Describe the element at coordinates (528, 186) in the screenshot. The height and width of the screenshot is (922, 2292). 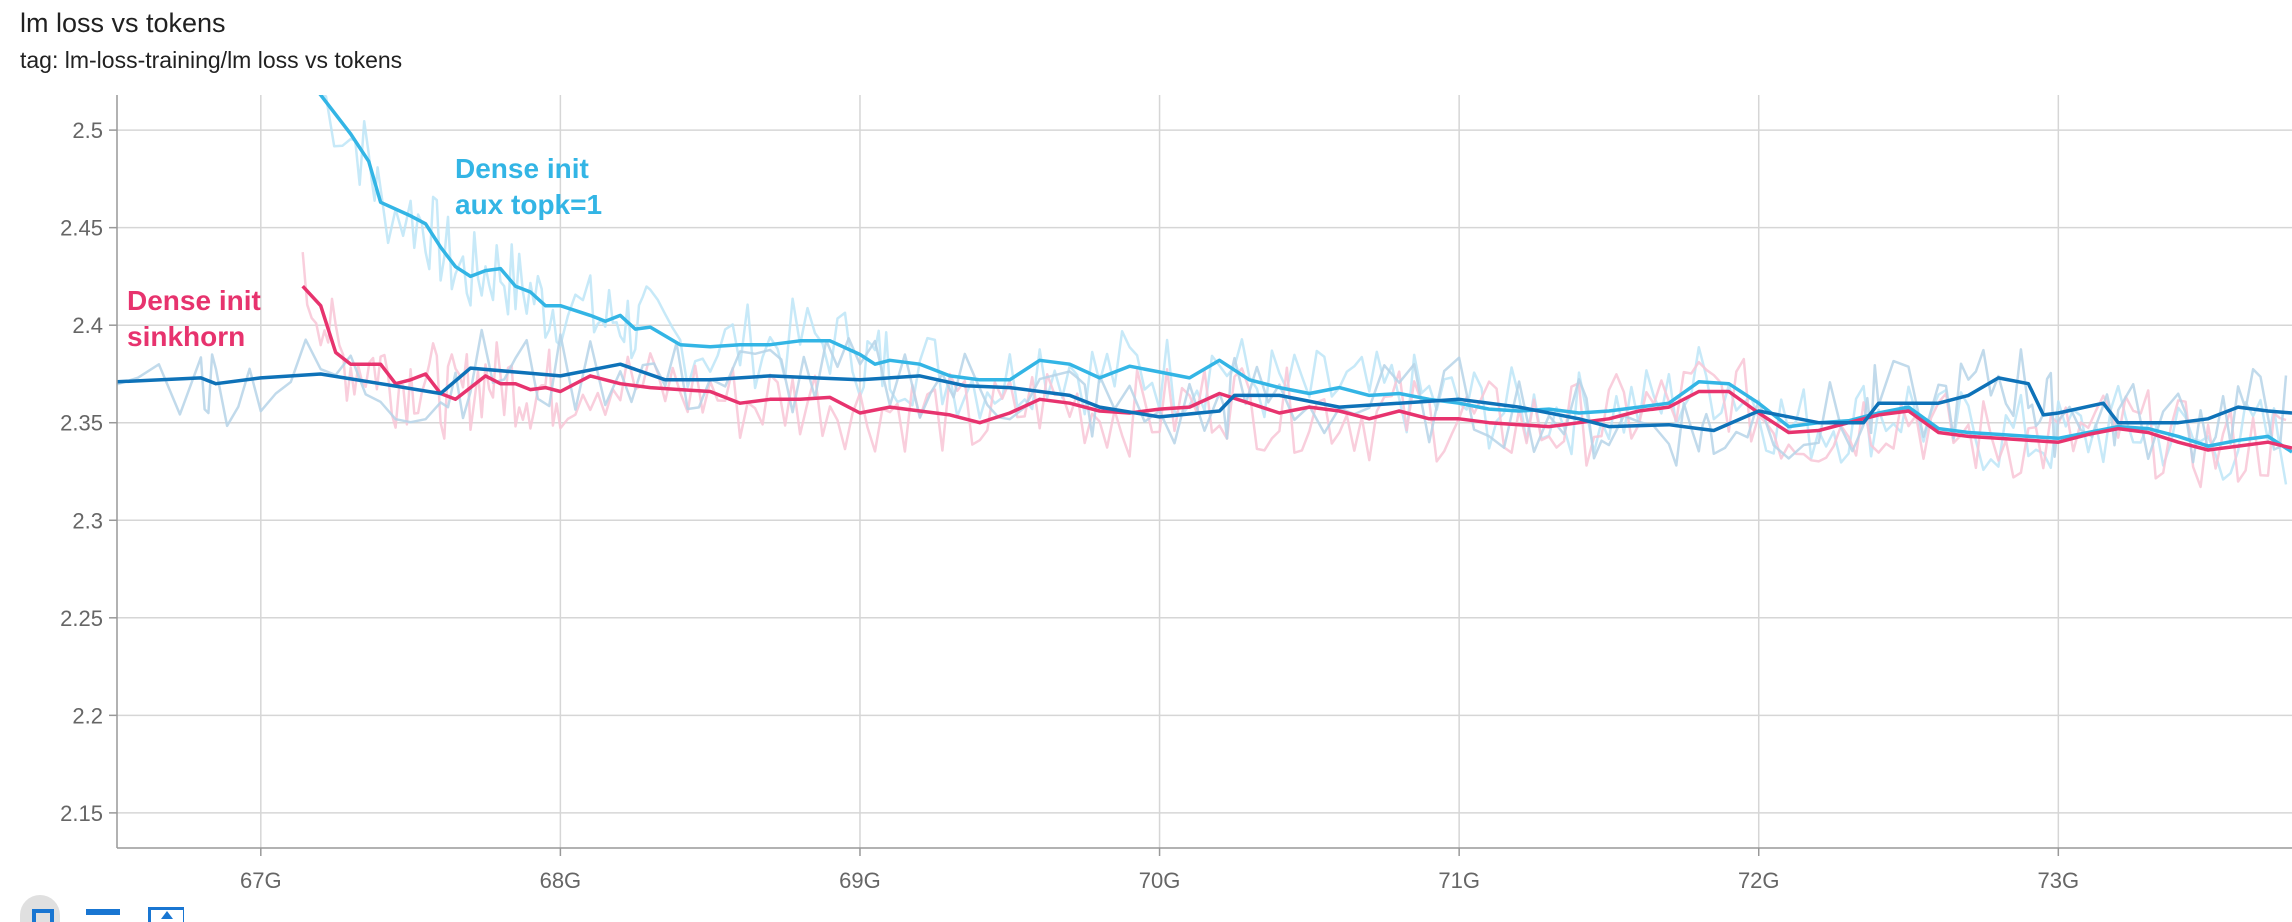
I see `series-label-aux: Dense init aux topk=1` at that location.